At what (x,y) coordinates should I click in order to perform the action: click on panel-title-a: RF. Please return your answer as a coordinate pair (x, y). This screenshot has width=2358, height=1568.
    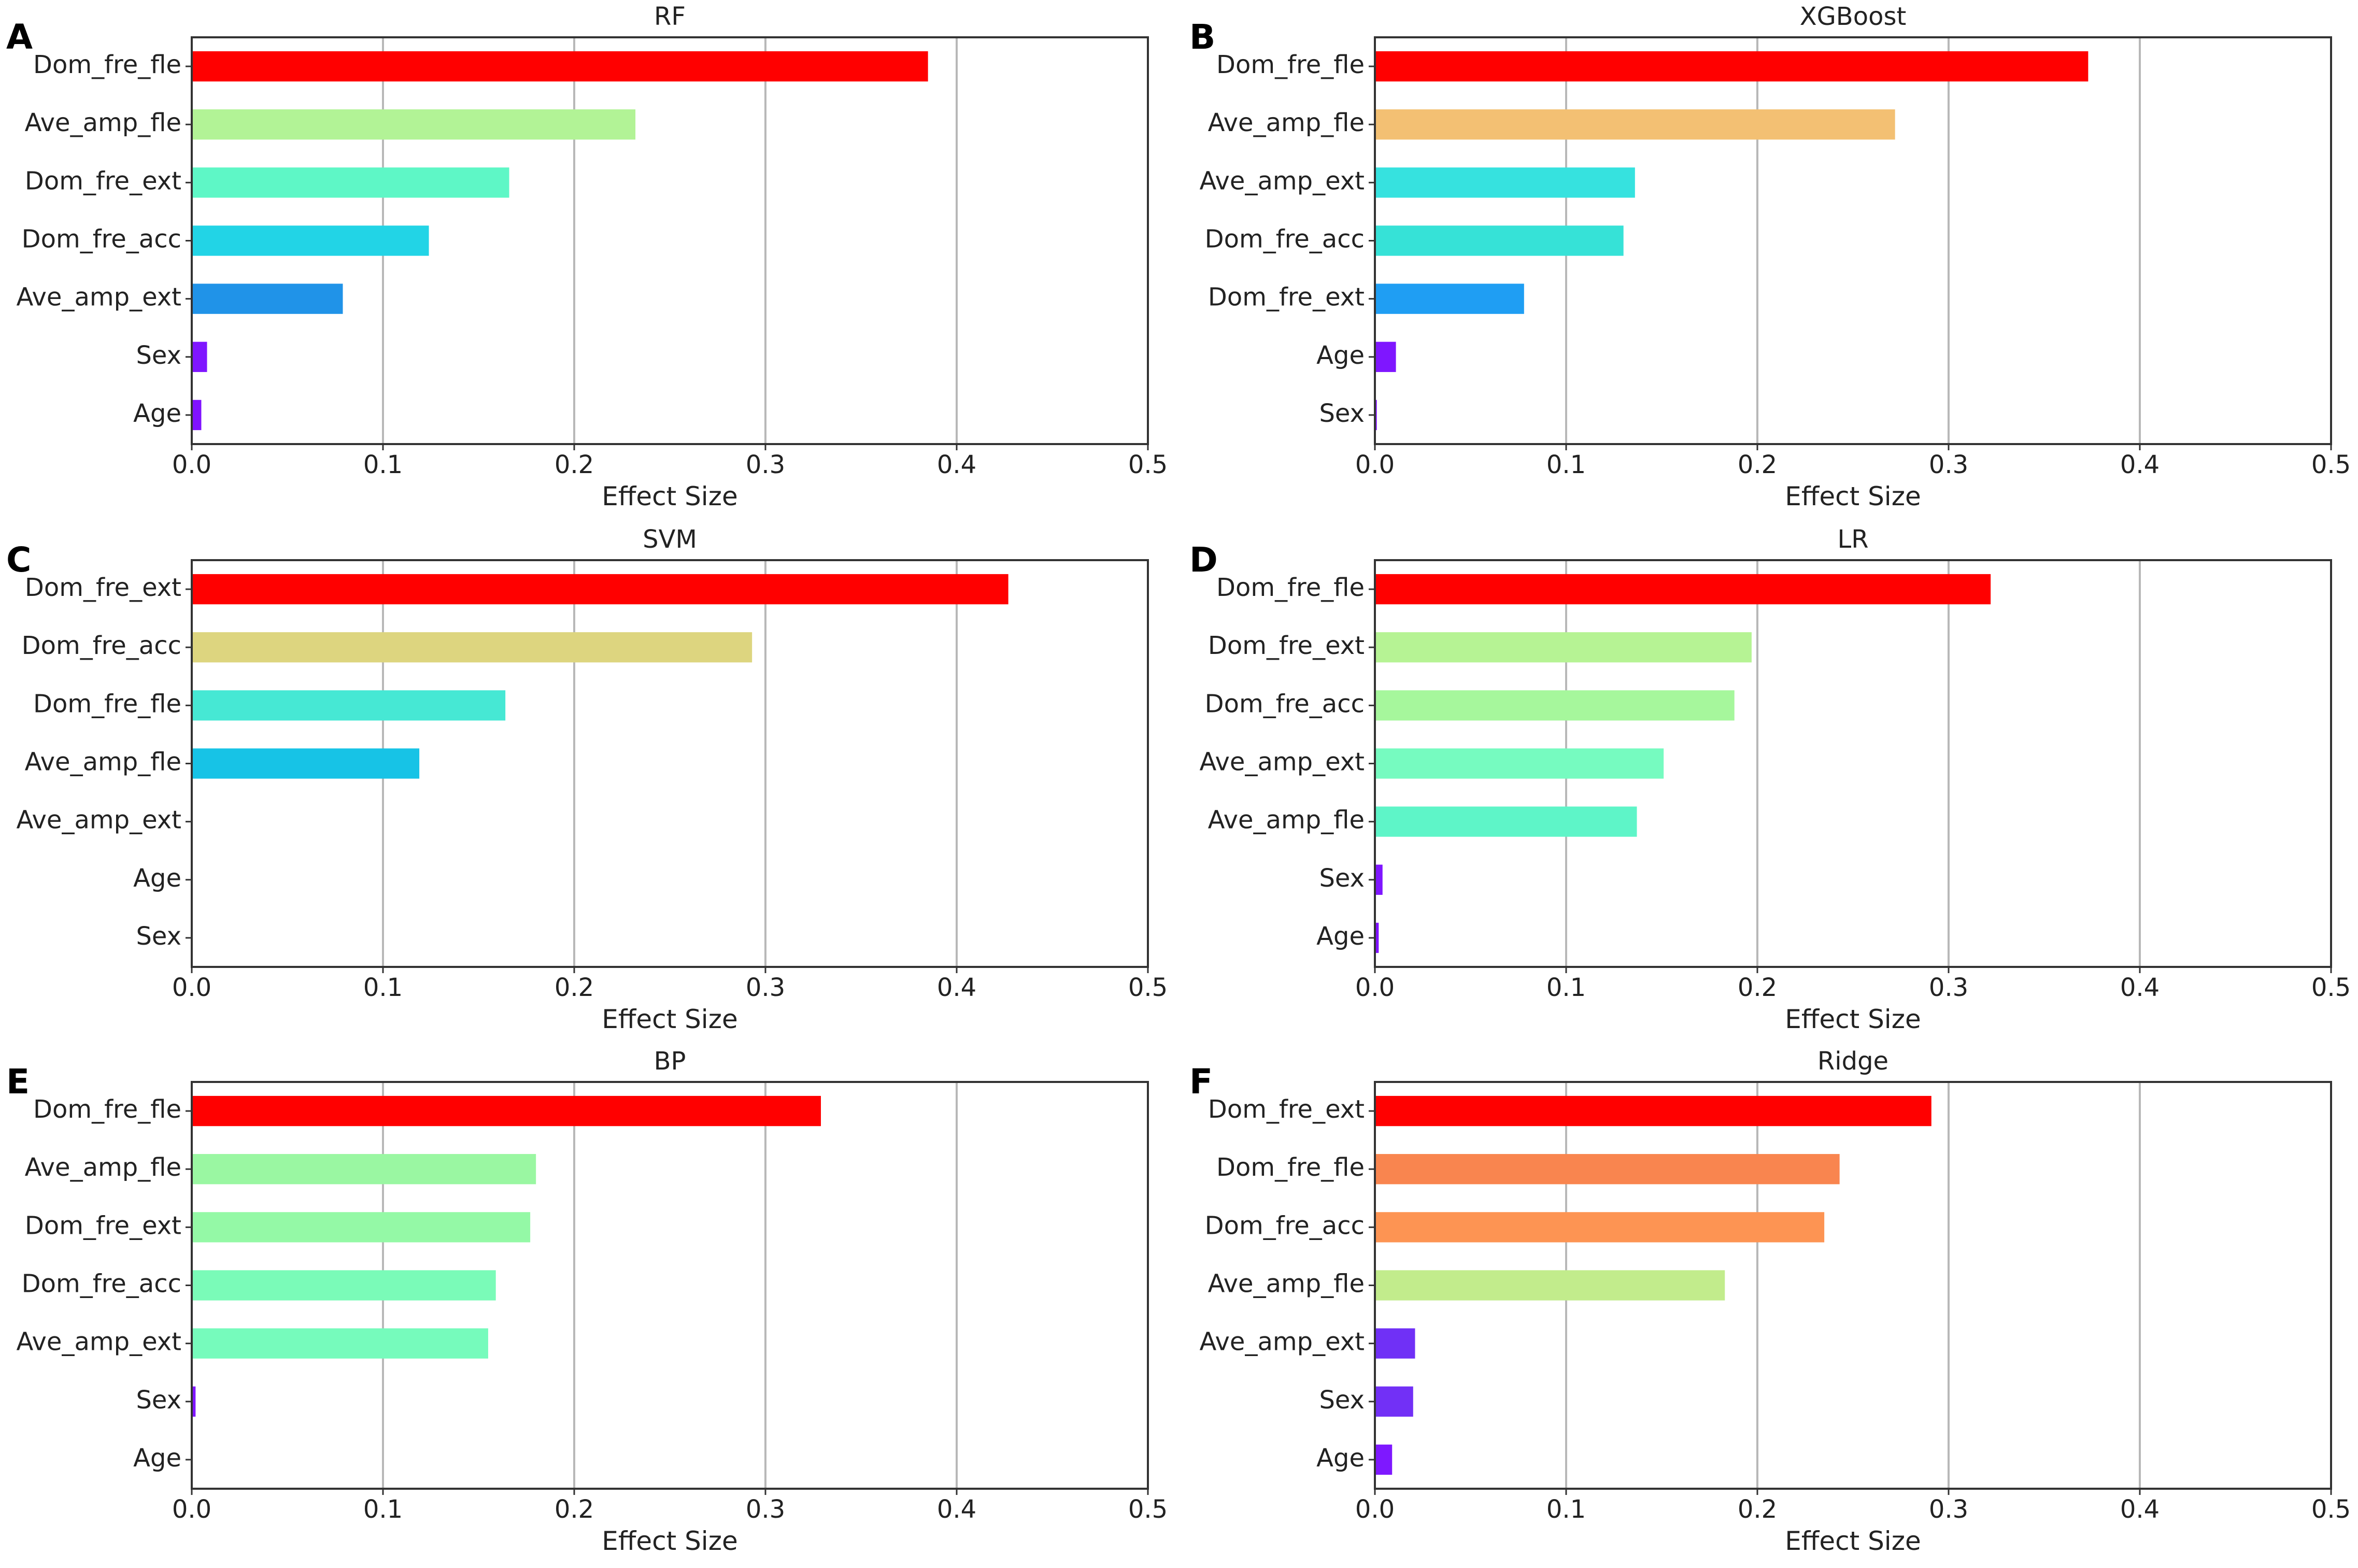
    Looking at the image, I should click on (670, 16).